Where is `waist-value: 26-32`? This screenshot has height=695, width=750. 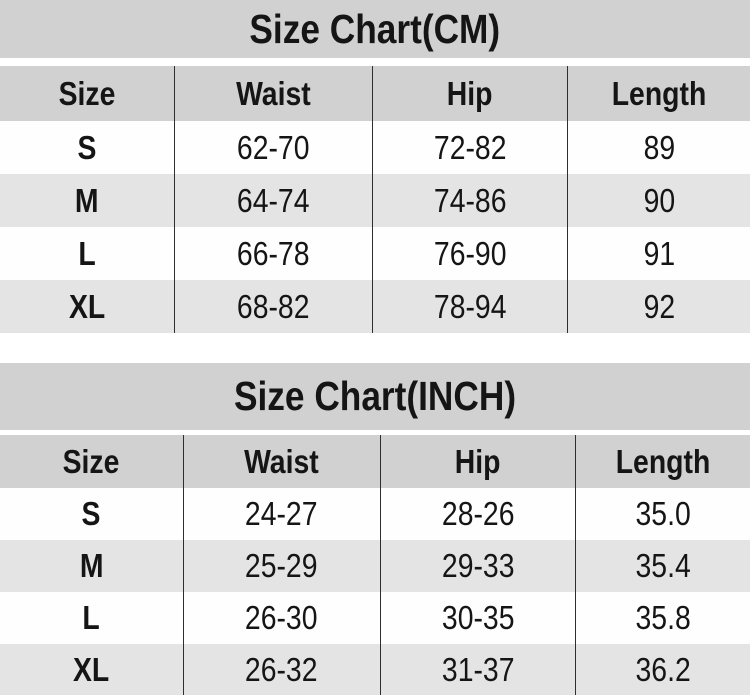 waist-value: 26-32 is located at coordinates (281, 669).